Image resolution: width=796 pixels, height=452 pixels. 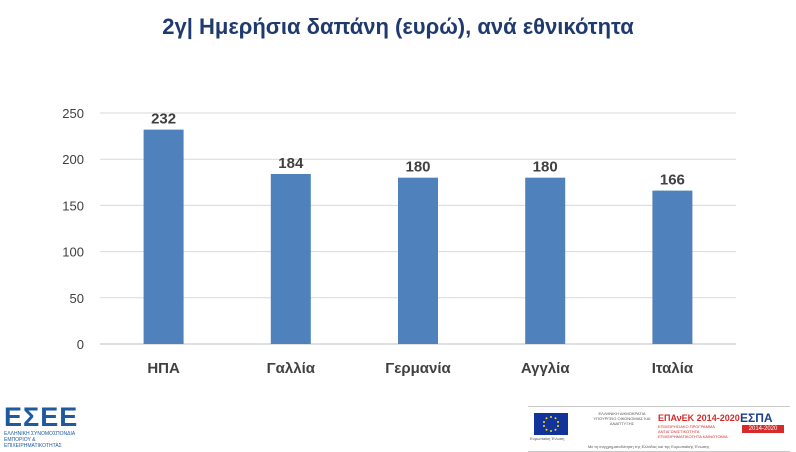 What do you see at coordinates (418, 368) in the screenshot?
I see `category-label-3: Γερμανία` at bounding box center [418, 368].